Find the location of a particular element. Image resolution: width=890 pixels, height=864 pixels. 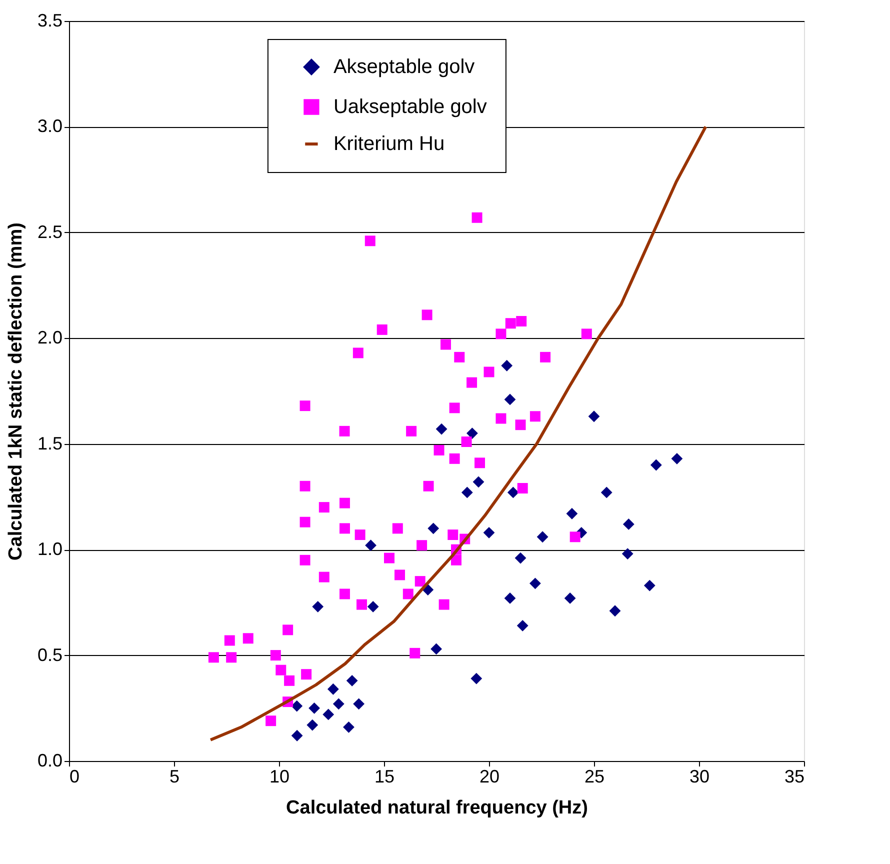

y-axis-title: Calculated 1kN static deflection (mm) is located at coordinates (15, 391).